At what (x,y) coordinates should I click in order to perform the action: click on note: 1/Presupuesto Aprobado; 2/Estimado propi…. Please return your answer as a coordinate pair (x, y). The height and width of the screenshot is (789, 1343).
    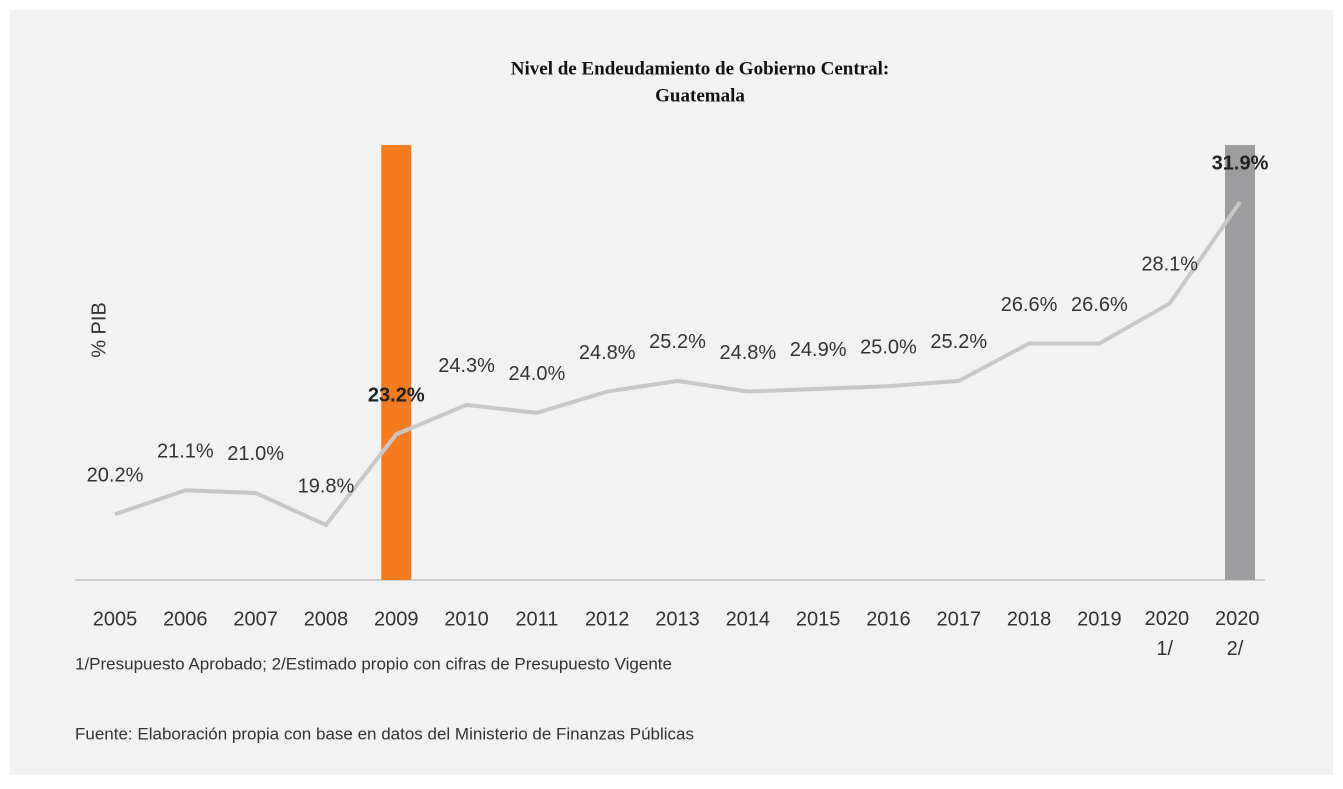
    Looking at the image, I should click on (373, 663).